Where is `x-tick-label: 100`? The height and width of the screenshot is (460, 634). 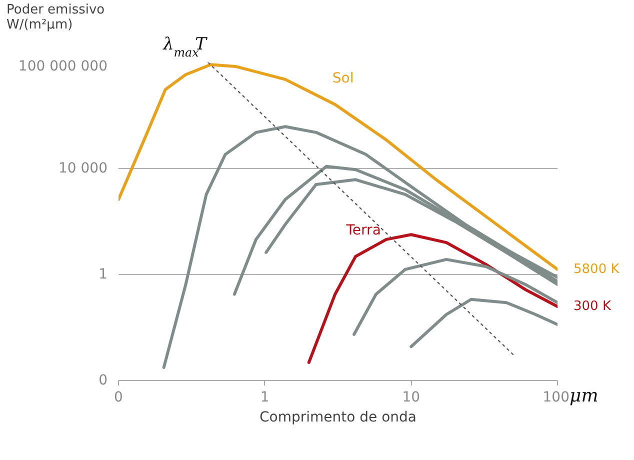 x-tick-label: 100 is located at coordinates (556, 398).